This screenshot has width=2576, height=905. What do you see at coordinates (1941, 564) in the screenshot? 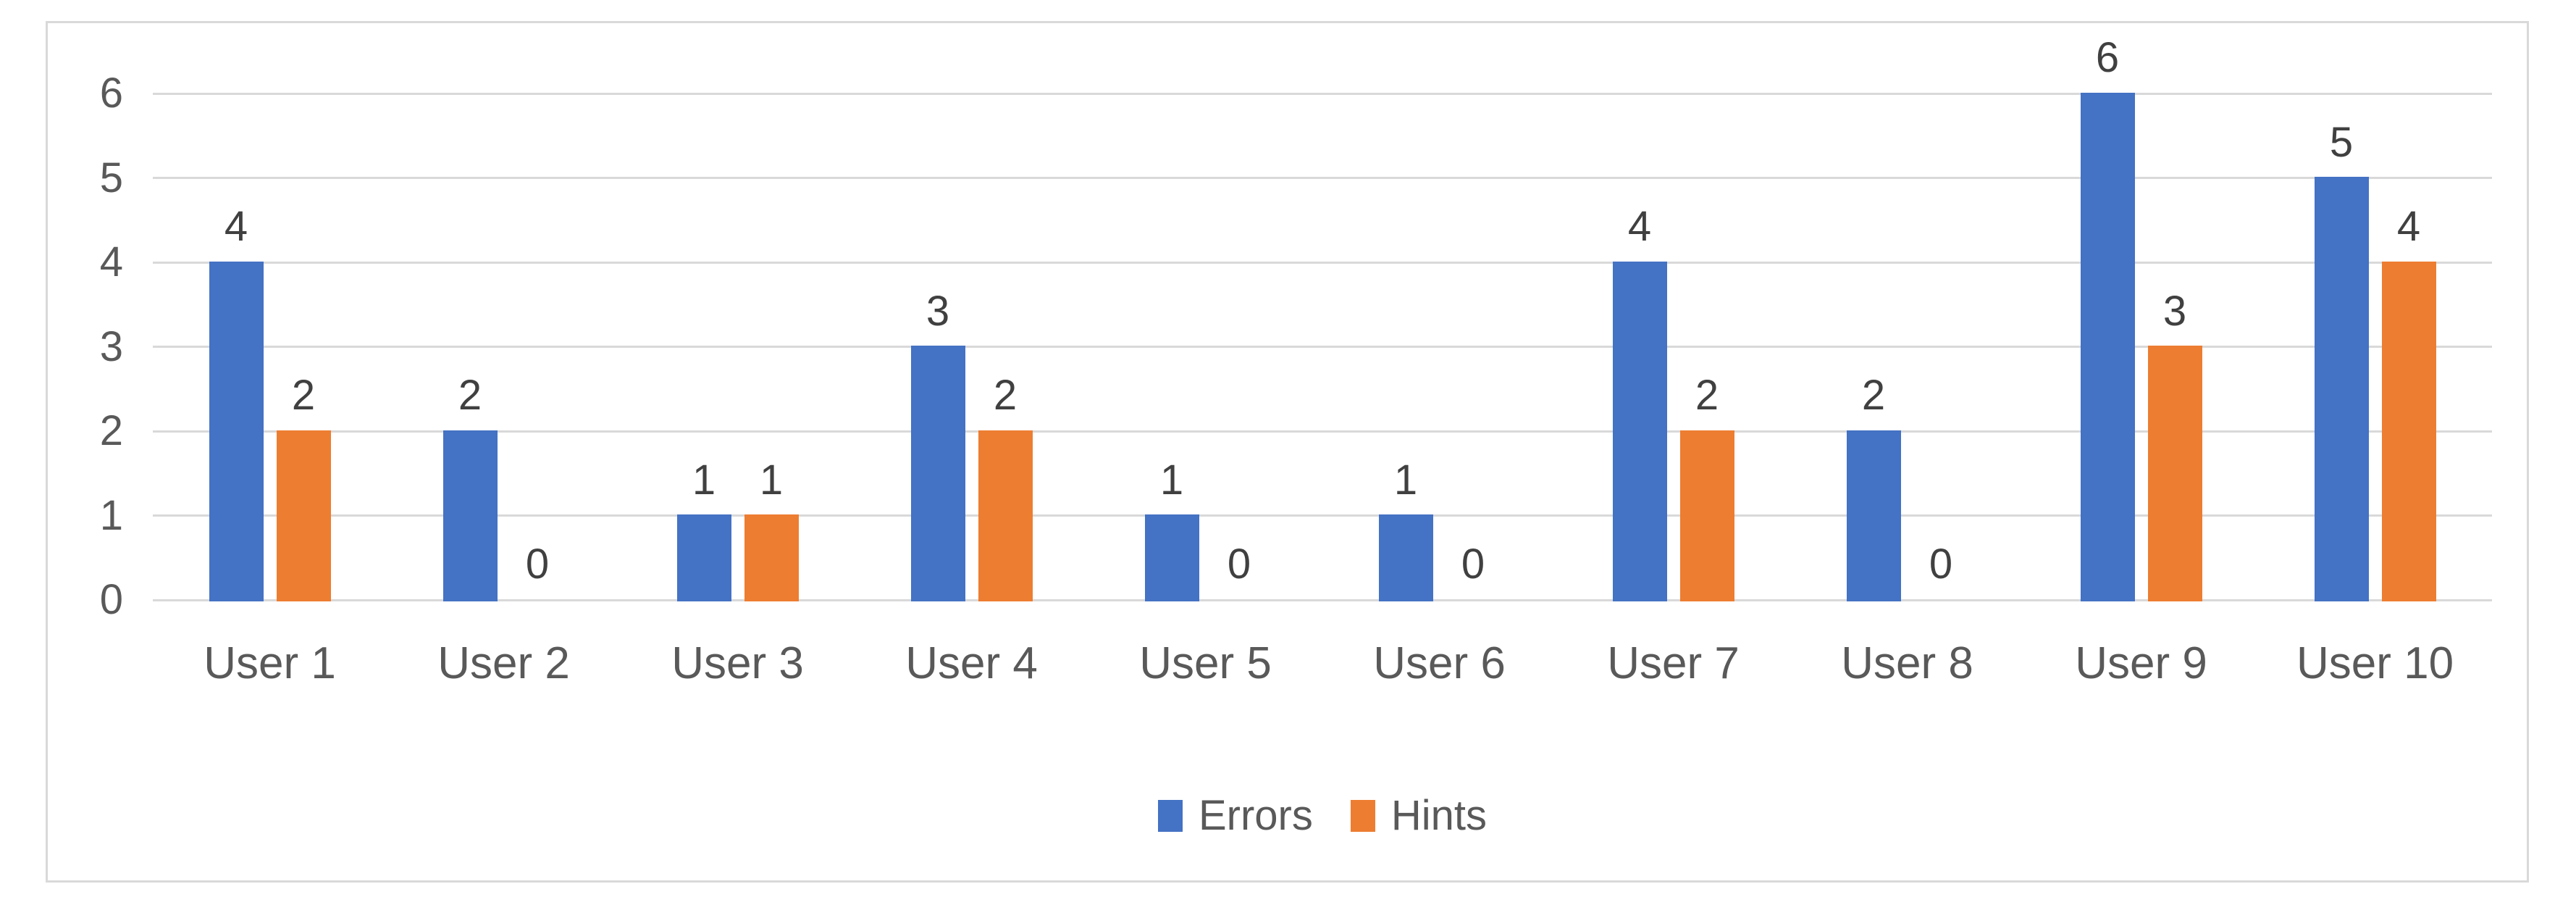
I see `data-label-hints-user-8: 0` at bounding box center [1941, 564].